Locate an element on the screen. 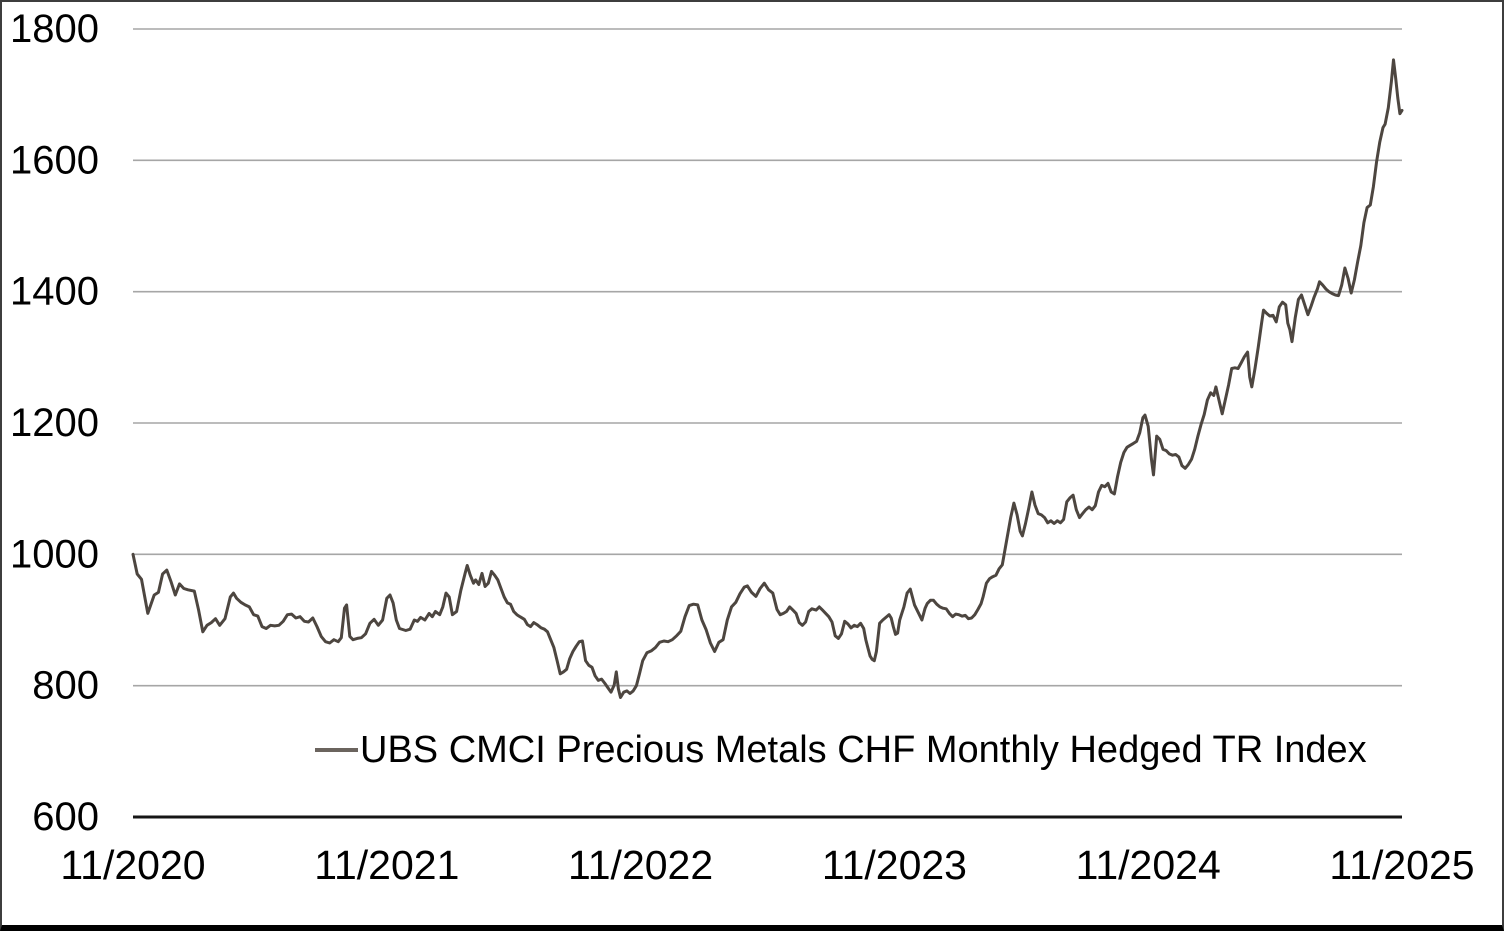  y-tick-1200: 1200 is located at coordinates (54, 423).